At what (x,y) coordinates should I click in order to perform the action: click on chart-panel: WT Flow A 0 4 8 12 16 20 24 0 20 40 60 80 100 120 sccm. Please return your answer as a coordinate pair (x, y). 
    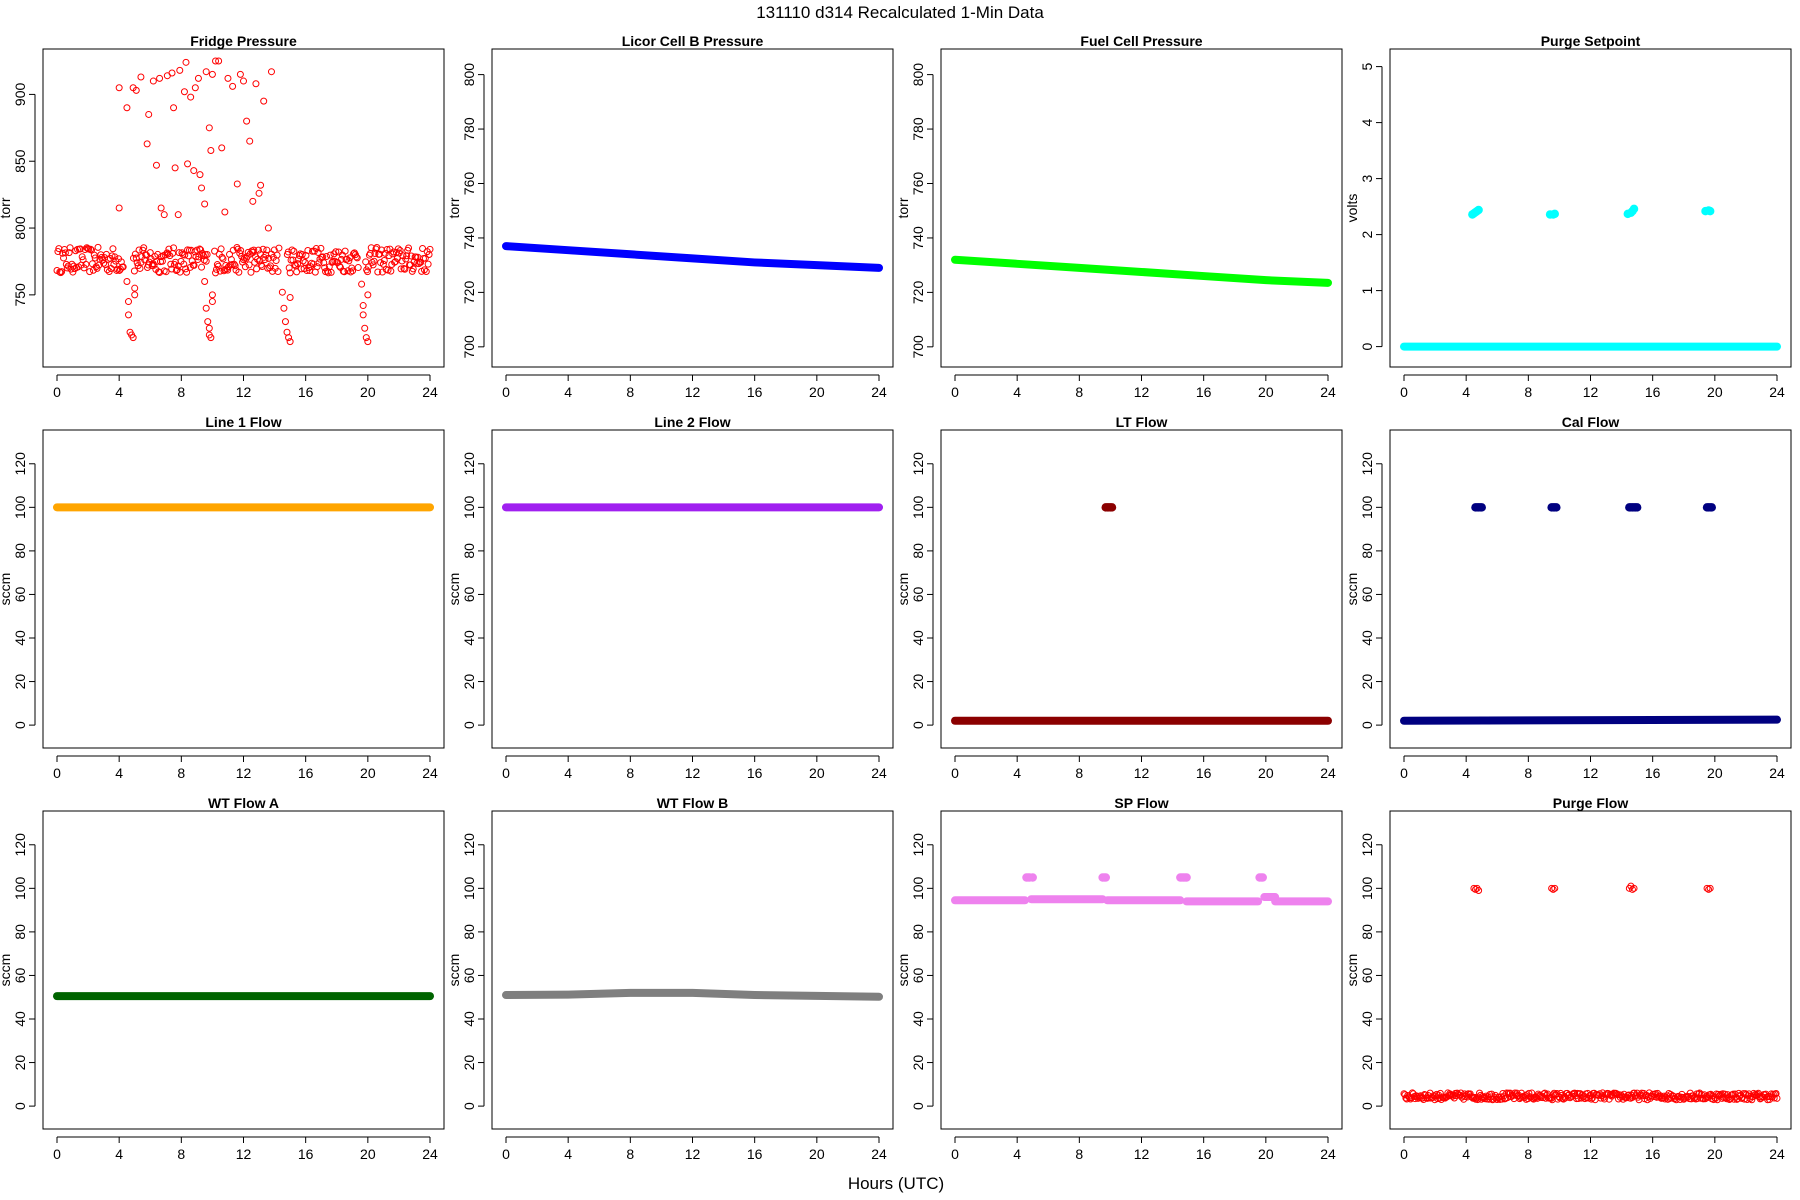
    Looking at the image, I should click on (222, 978).